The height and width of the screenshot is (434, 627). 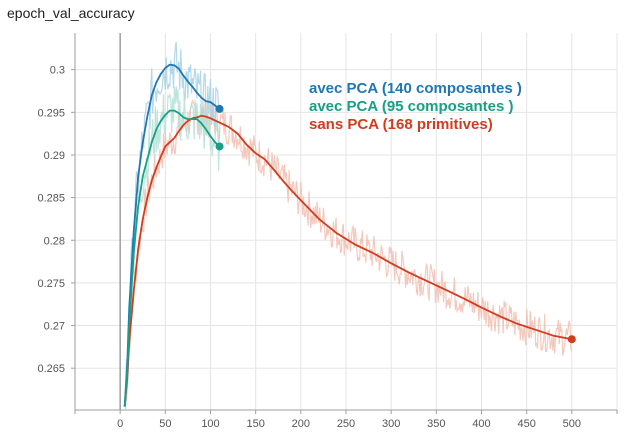 What do you see at coordinates (57, 71) in the screenshot?
I see `y-tick-label: 0.3` at bounding box center [57, 71].